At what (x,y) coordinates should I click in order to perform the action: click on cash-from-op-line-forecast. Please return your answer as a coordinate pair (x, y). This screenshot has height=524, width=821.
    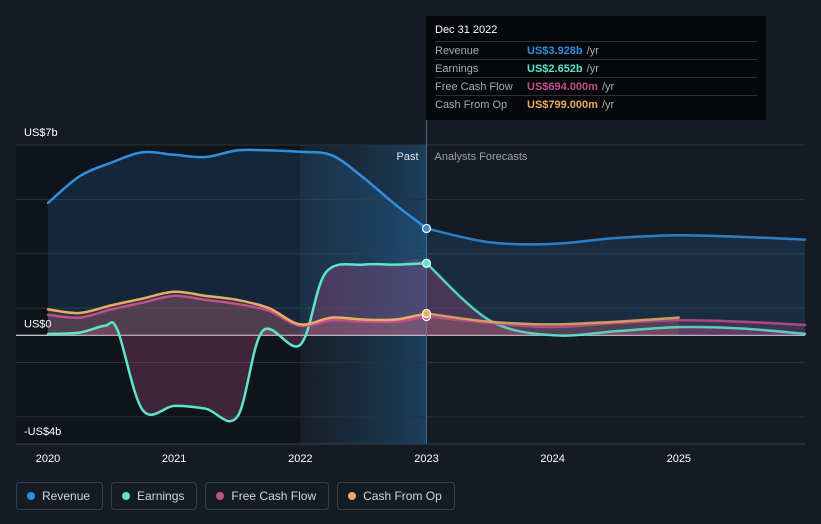
    Looking at the image, I should click on (553, 319).